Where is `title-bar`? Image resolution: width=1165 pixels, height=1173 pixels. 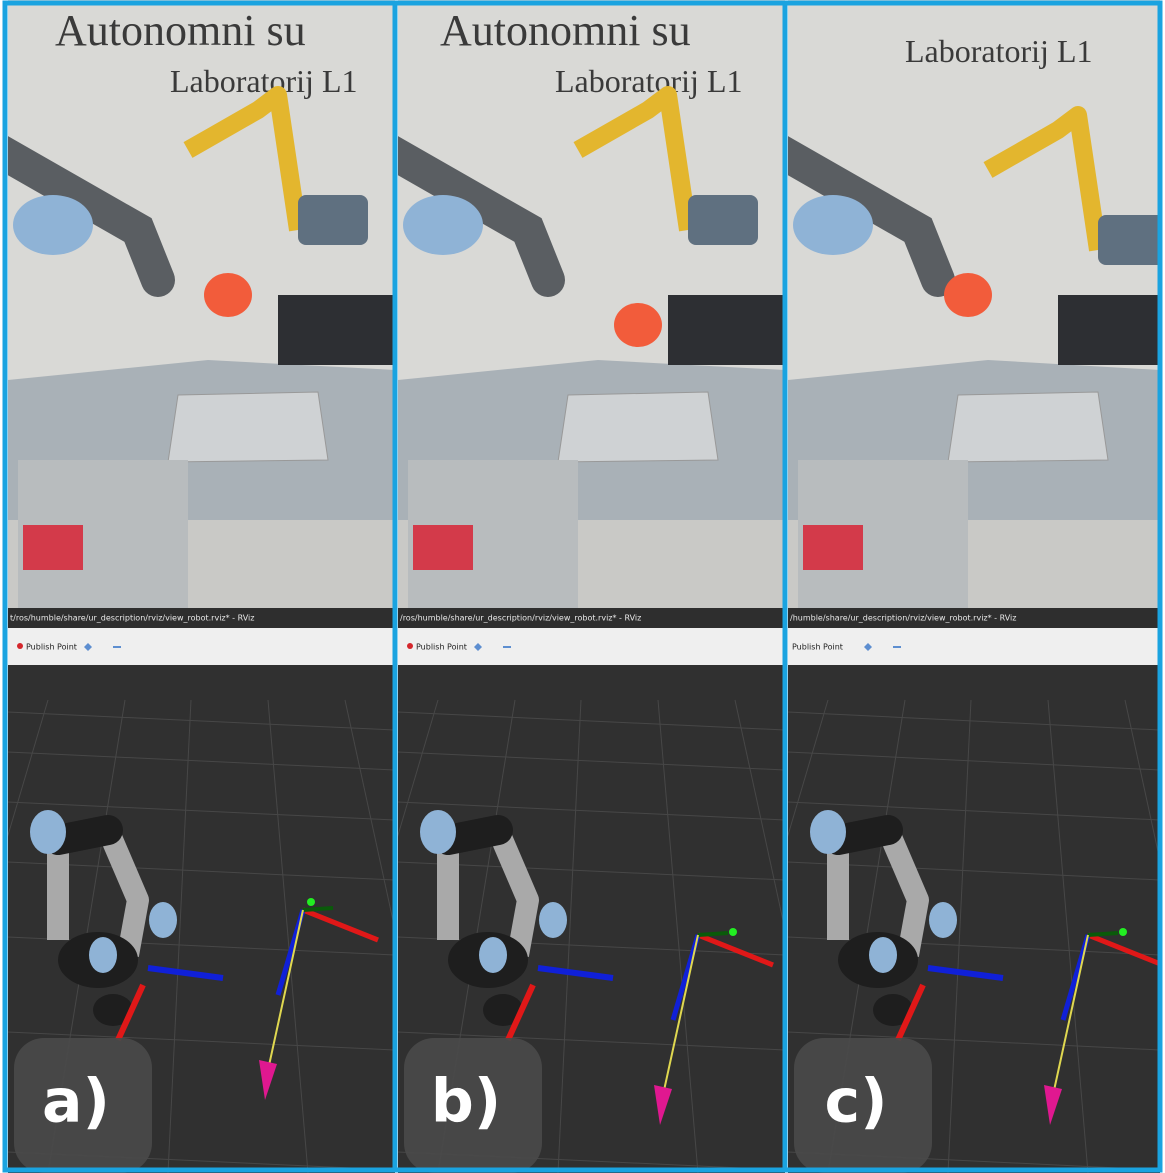 title-bar is located at coordinates (974, 618).